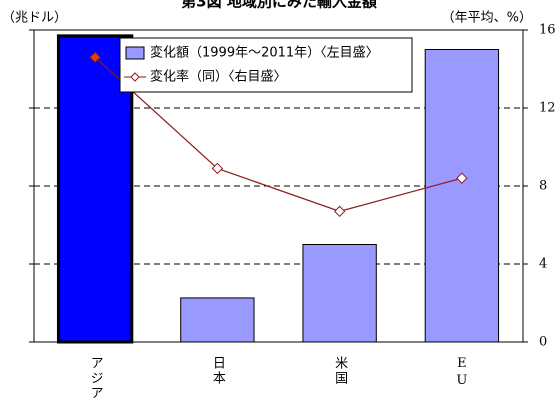 The image size is (559, 403). I want to click on y2-tick-label: 16, so click(547, 30).